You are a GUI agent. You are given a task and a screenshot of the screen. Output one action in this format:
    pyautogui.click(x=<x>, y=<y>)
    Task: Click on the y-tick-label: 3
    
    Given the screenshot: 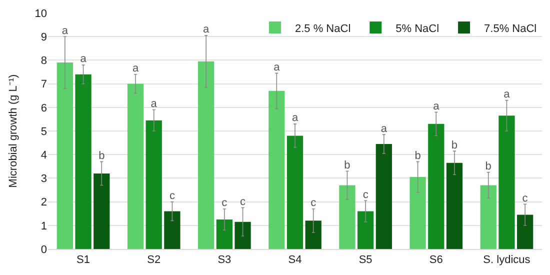 What is the action you would take?
    pyautogui.click(x=43, y=179)
    